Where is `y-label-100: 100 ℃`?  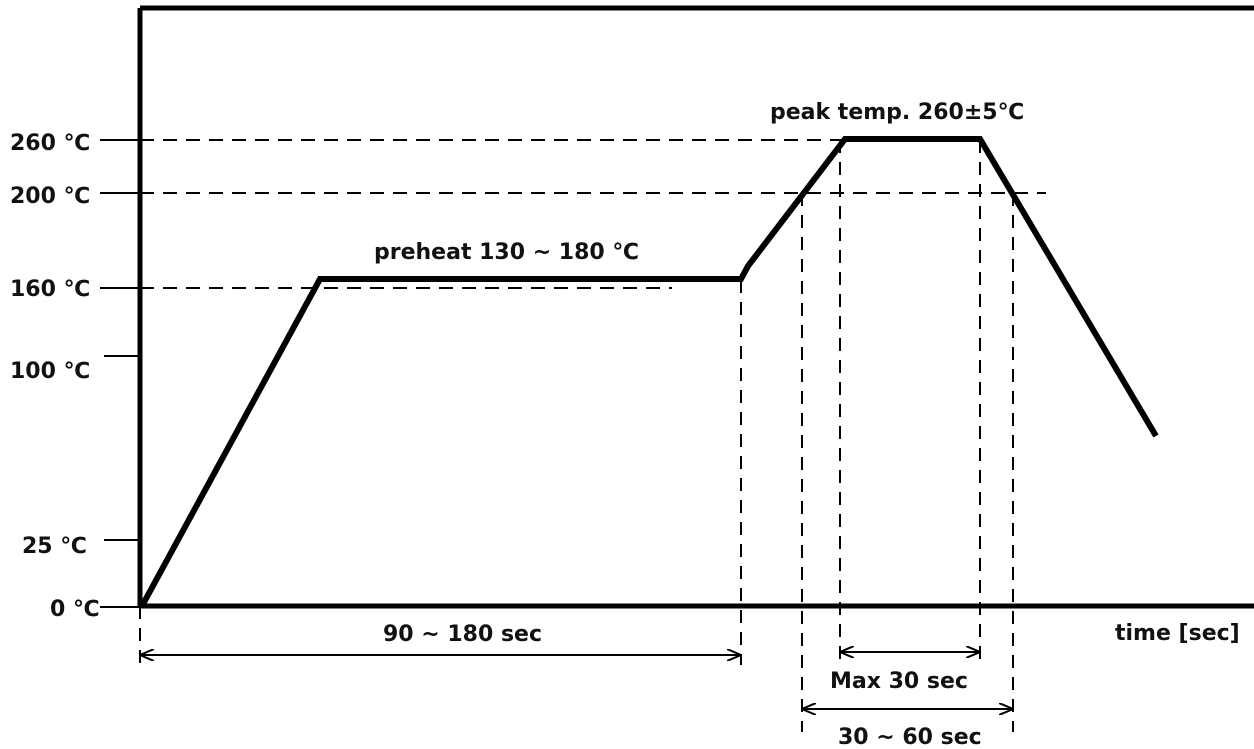 y-label-100: 100 ℃ is located at coordinates (50, 371).